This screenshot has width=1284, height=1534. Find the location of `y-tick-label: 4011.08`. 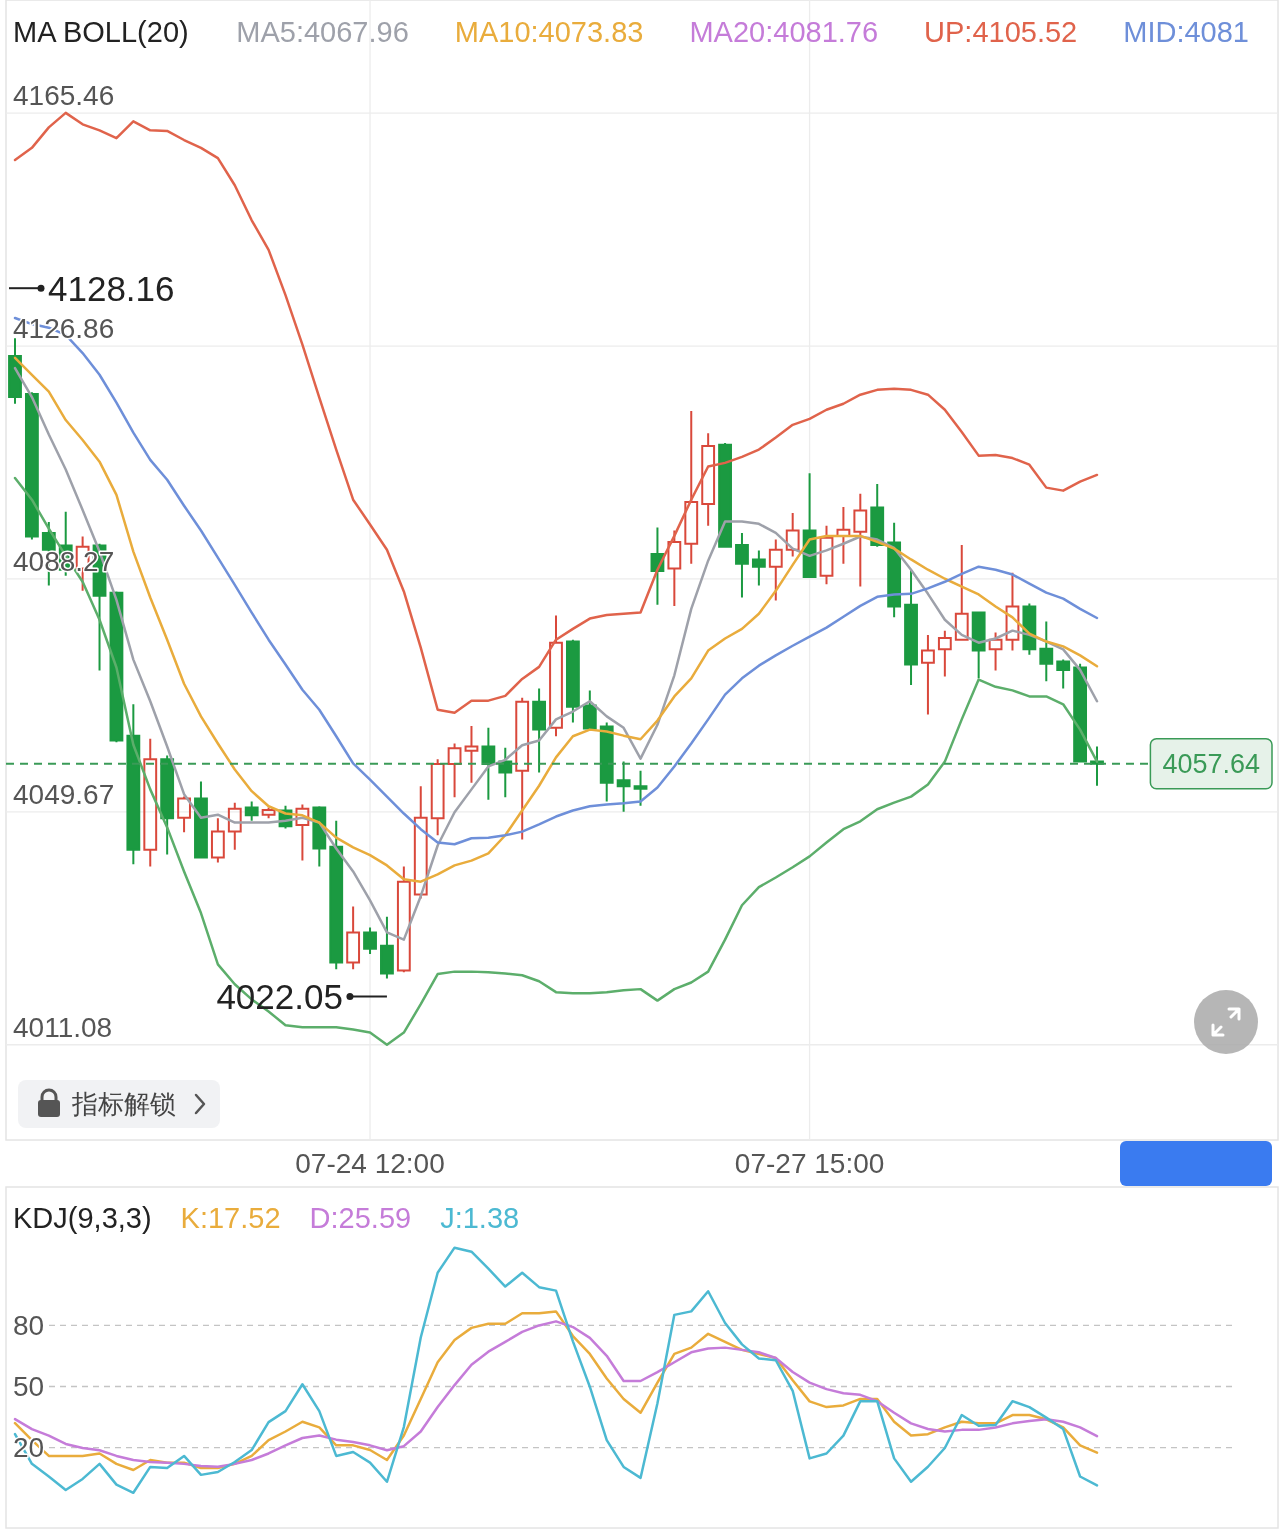

y-tick-label: 4011.08 is located at coordinates (63, 1027).